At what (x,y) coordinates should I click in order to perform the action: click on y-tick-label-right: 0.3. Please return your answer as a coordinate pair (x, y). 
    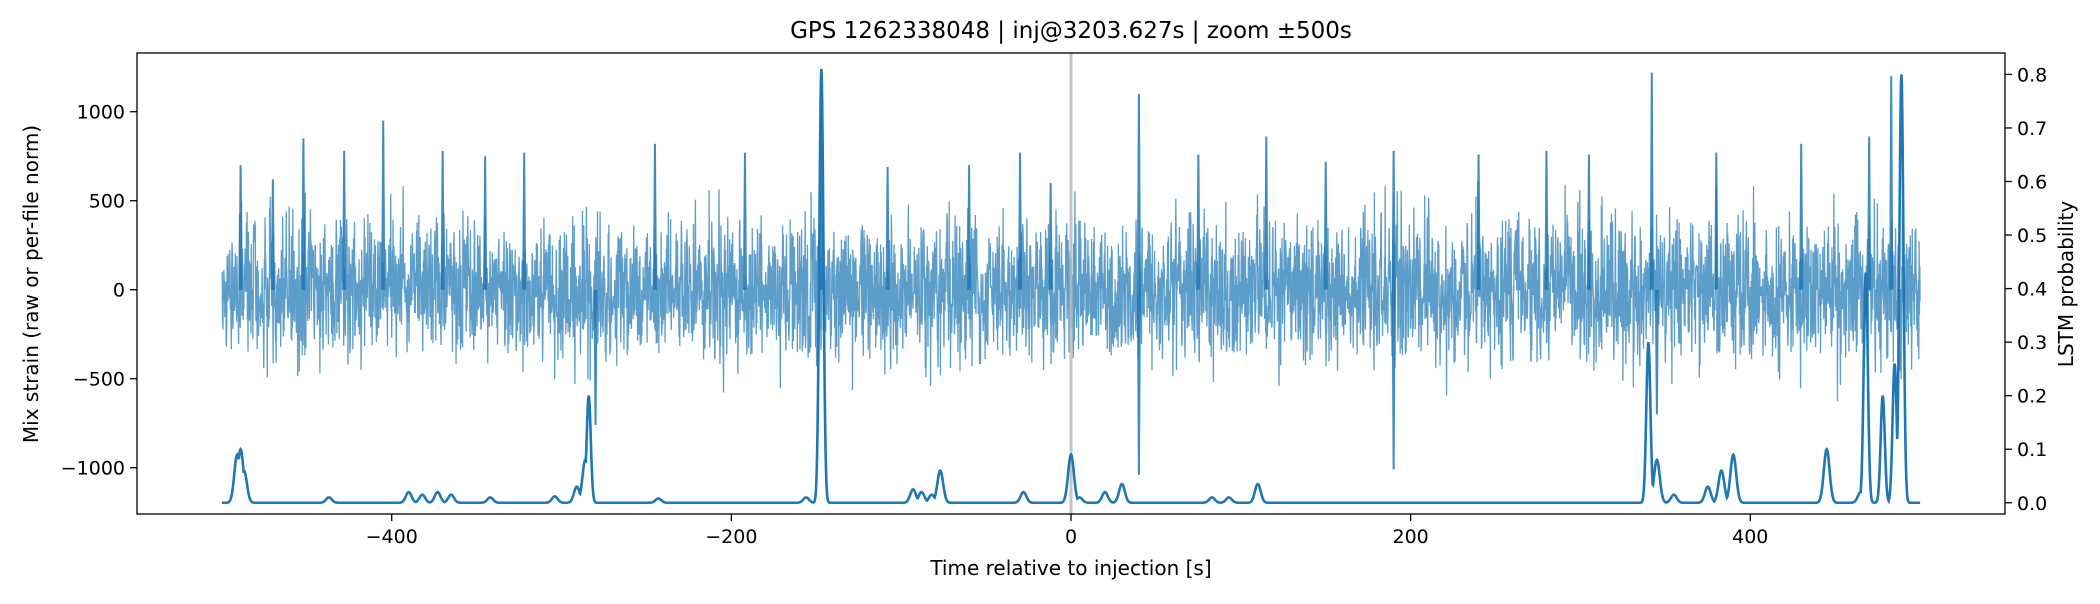
    Looking at the image, I should click on (2032, 343).